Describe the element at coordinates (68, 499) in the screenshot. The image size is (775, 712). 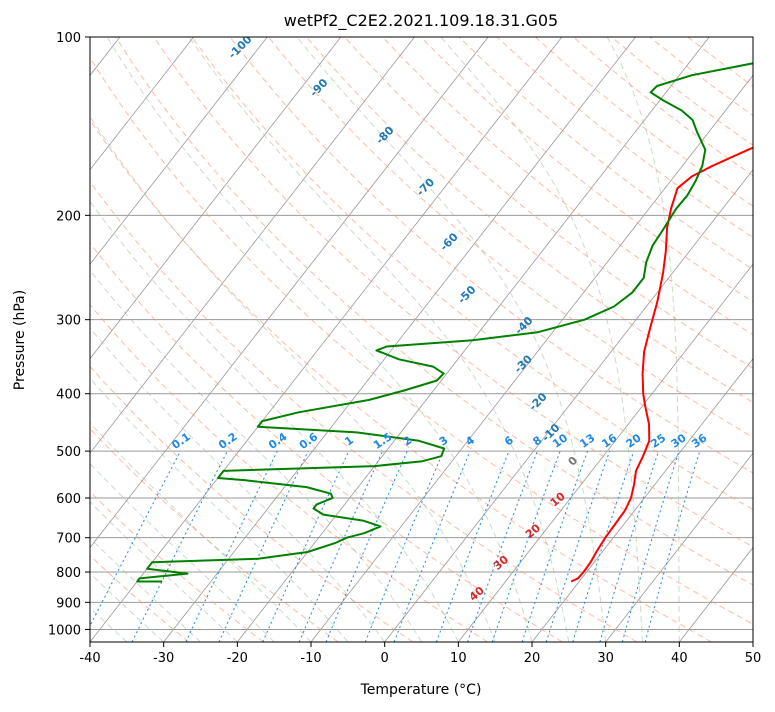
I see `y-tick-label: 600` at that location.